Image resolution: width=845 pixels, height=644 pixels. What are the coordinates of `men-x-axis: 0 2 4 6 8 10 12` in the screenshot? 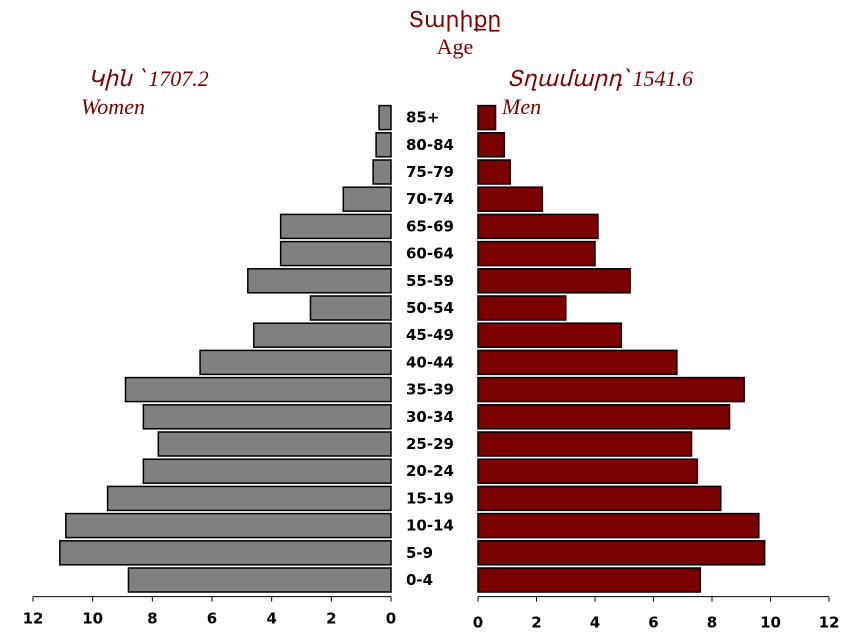 It's located at (656, 614).